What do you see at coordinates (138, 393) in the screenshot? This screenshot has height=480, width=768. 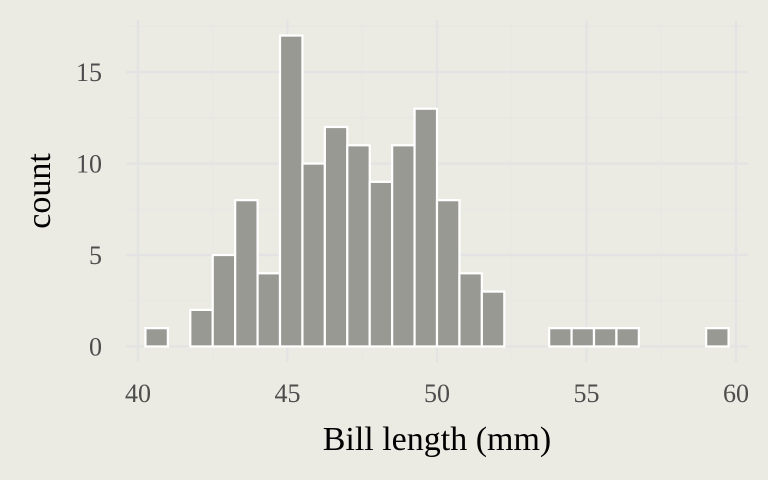 I see `x-tick-label: 40` at bounding box center [138, 393].